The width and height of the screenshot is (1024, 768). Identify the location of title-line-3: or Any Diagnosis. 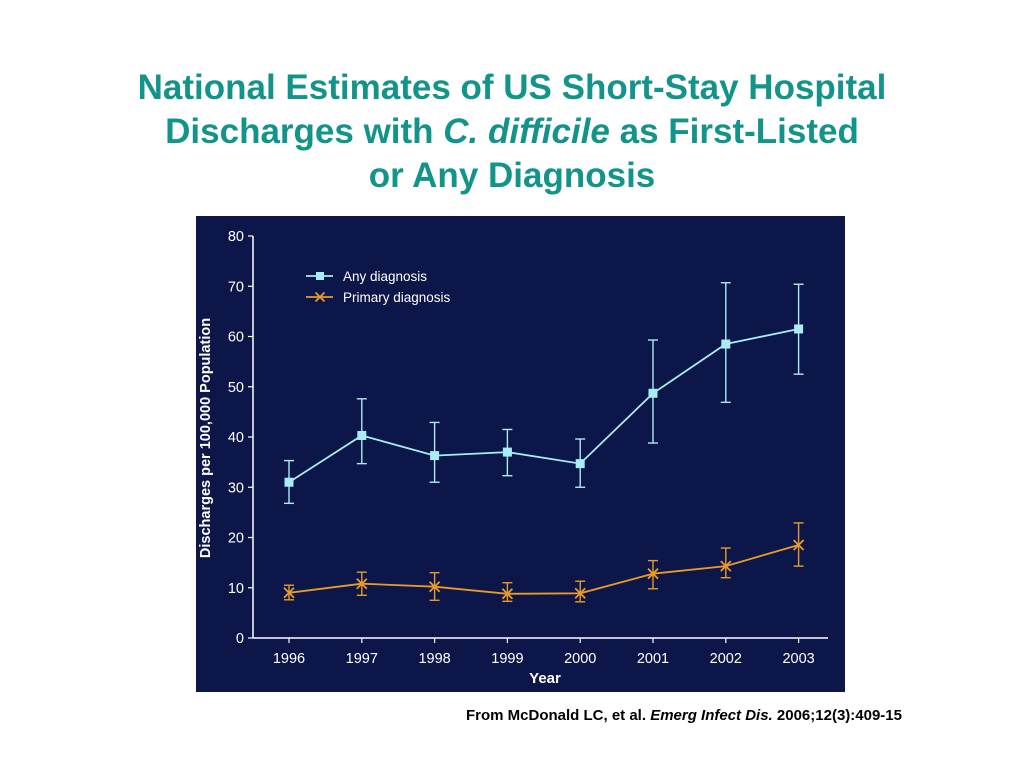
(512, 175).